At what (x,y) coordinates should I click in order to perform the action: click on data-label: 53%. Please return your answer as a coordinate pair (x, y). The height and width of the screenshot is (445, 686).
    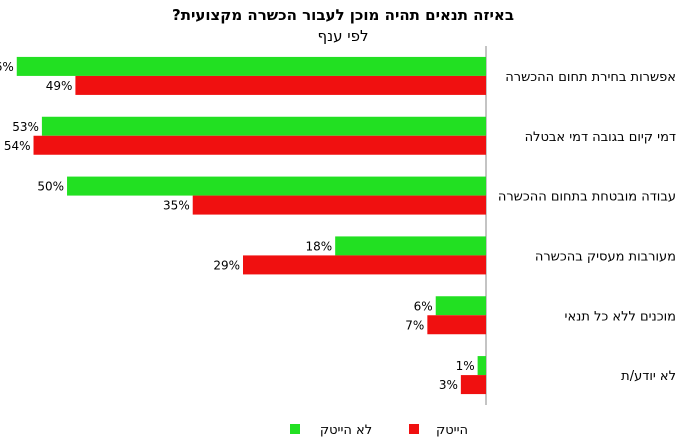
    Looking at the image, I should click on (25, 127).